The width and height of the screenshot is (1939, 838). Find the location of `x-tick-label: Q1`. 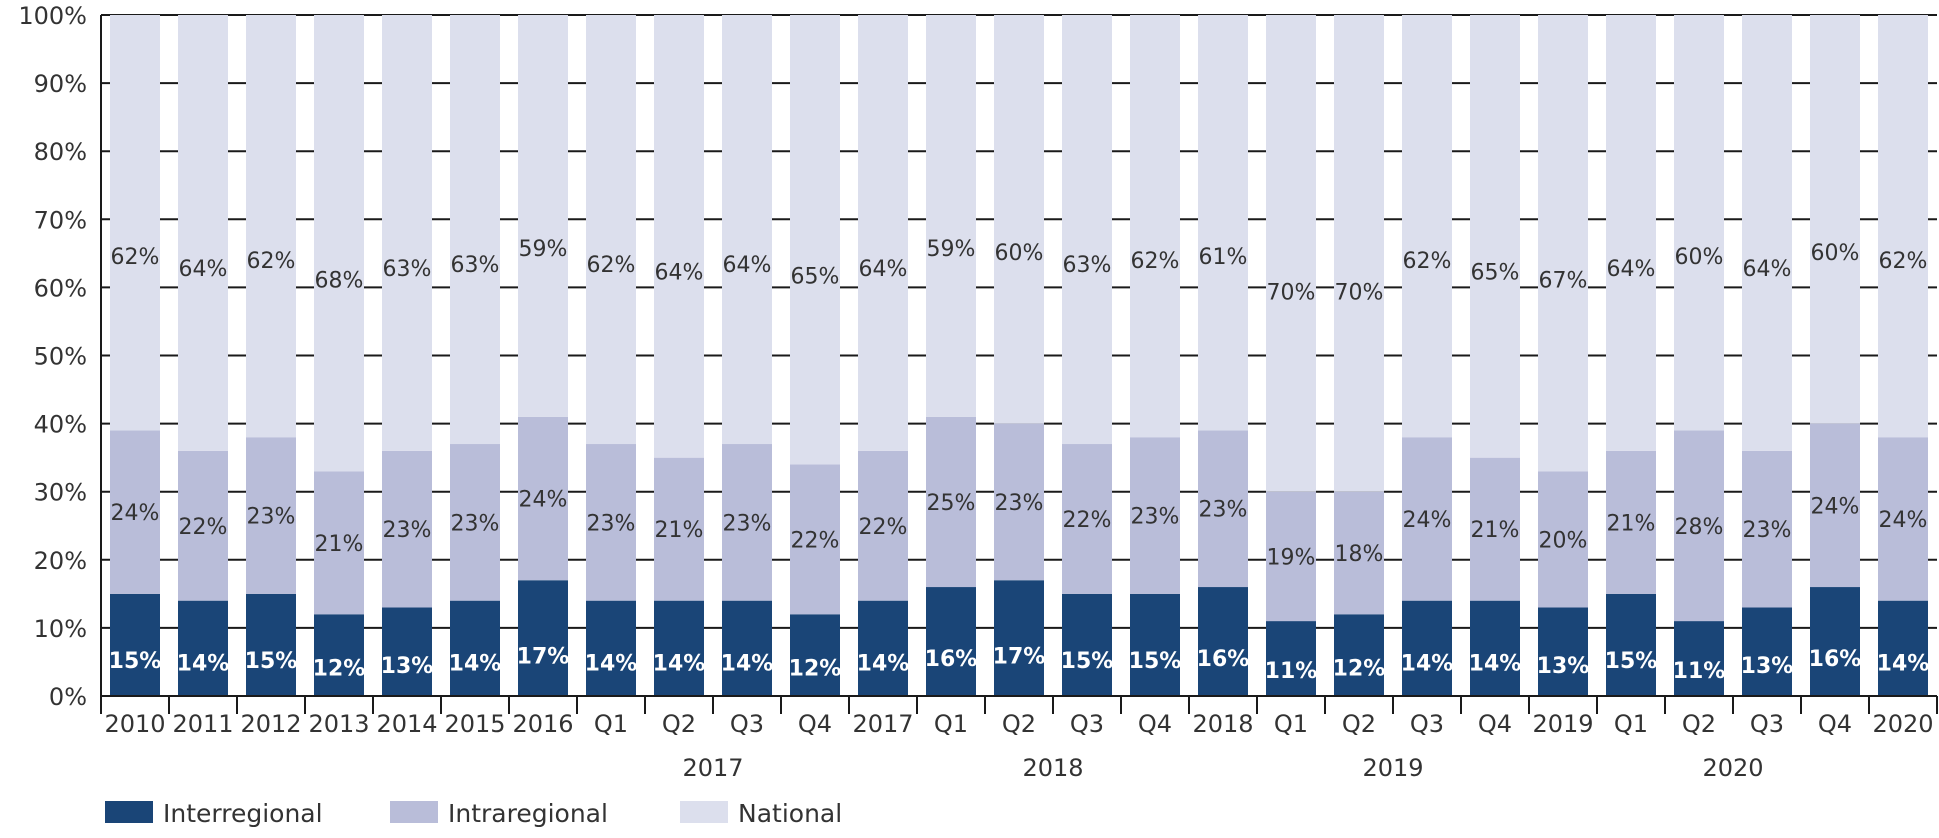

x-tick-label: Q1 is located at coordinates (1291, 724).